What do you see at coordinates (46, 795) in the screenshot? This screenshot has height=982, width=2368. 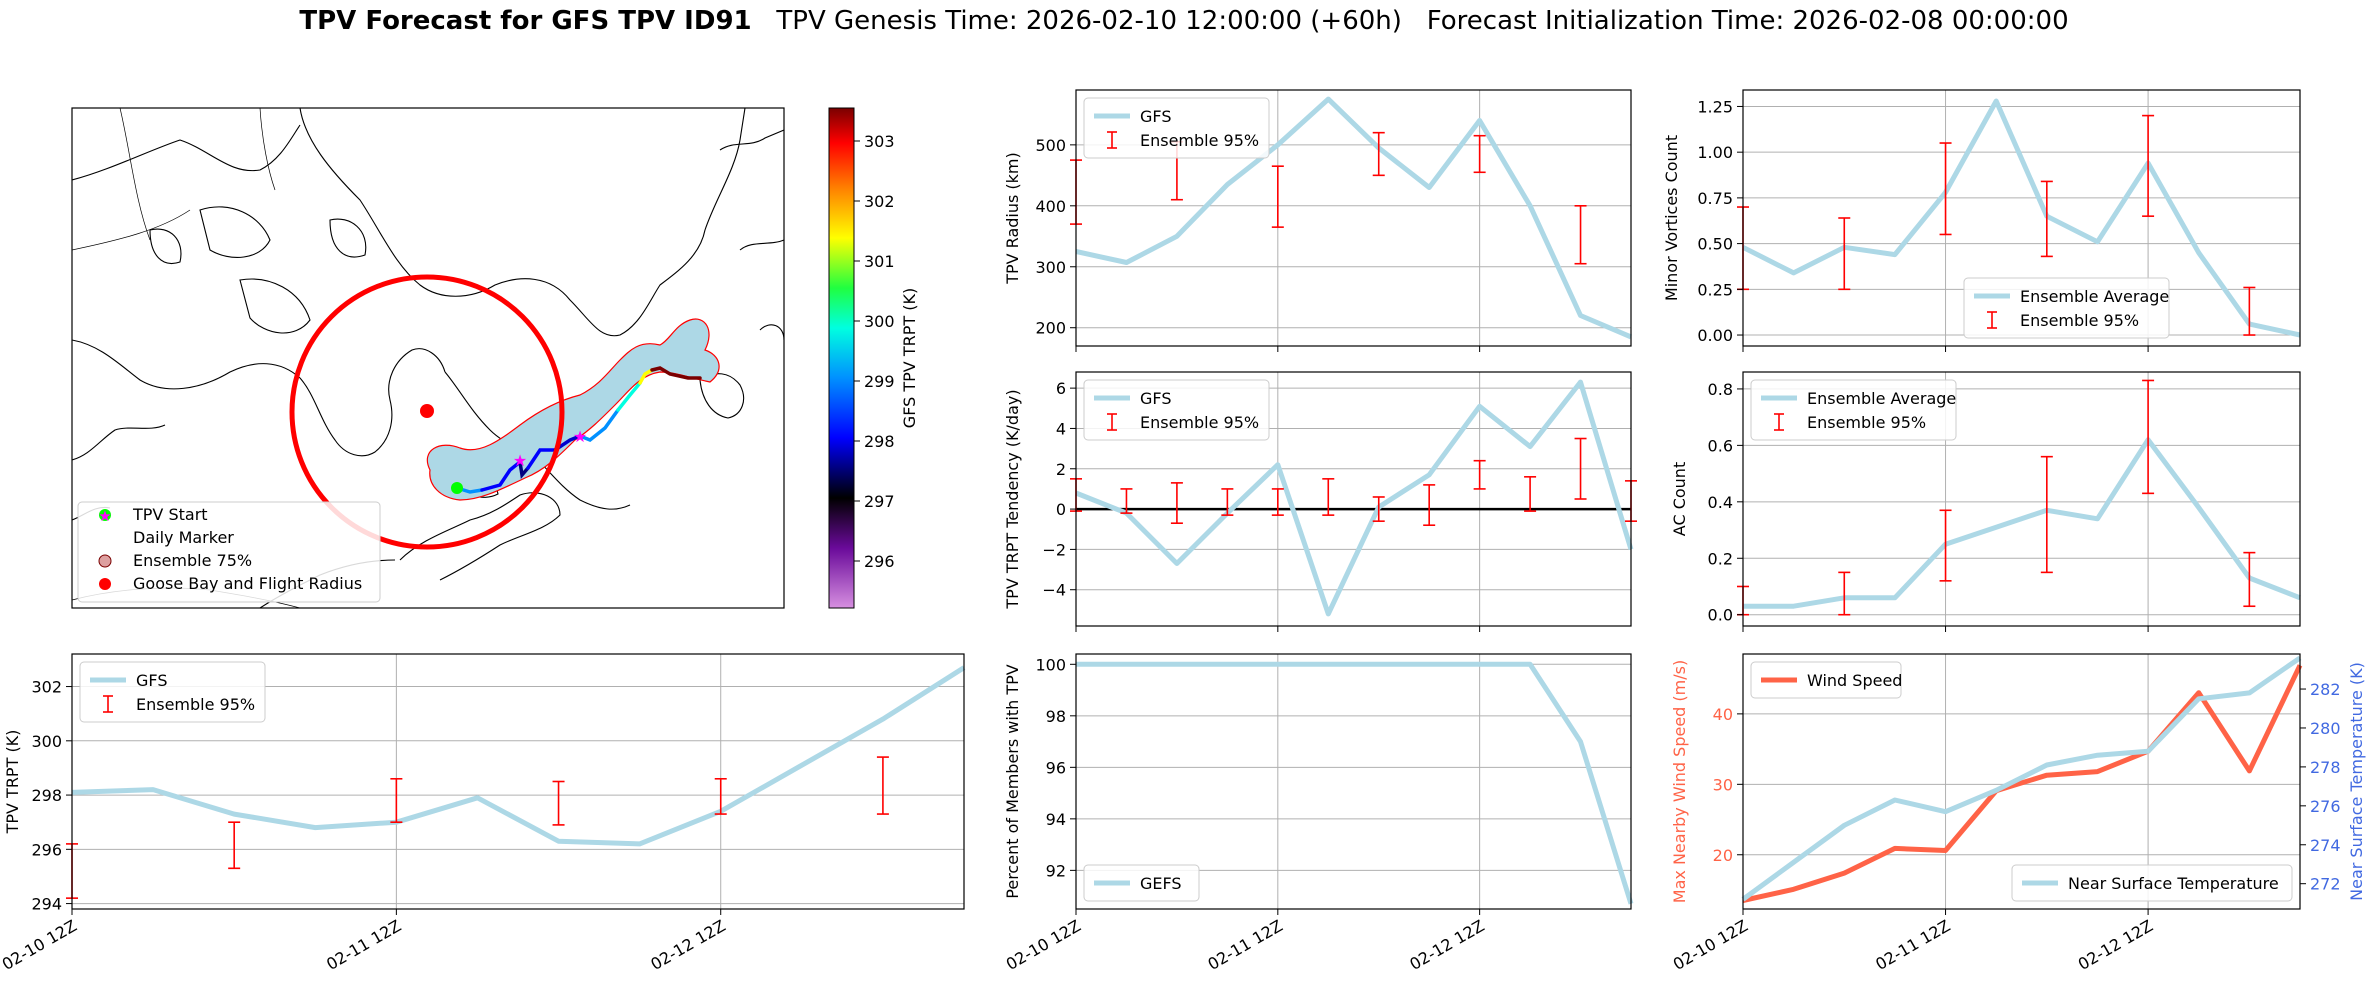 I see `y-tick-label: 298` at bounding box center [46, 795].